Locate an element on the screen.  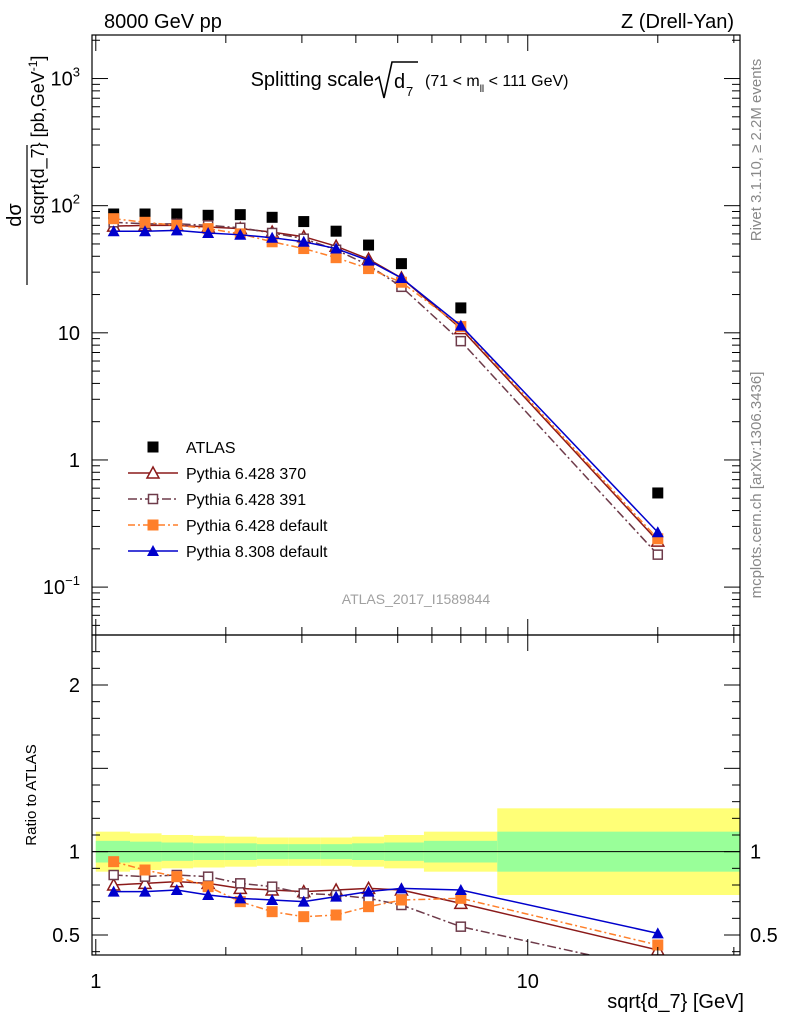
main-y-tick-label: 10² is located at coordinates (65, 205).